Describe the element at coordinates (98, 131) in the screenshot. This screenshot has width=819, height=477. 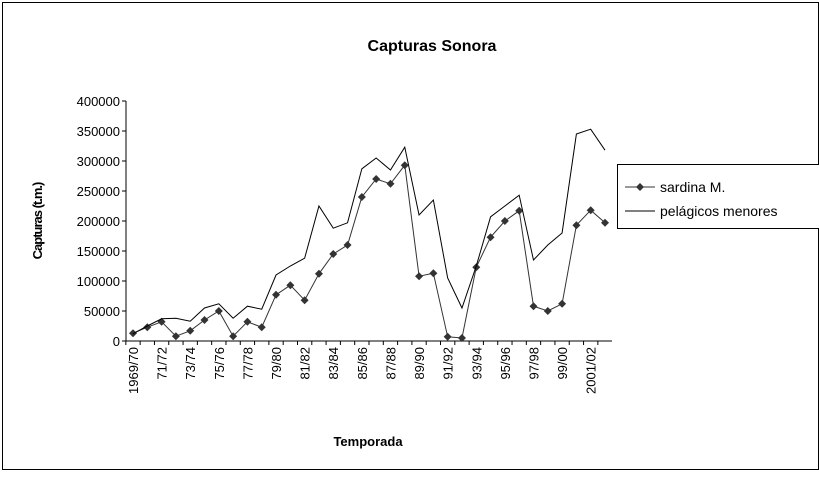
I see `y-tick-label: 350000` at that location.